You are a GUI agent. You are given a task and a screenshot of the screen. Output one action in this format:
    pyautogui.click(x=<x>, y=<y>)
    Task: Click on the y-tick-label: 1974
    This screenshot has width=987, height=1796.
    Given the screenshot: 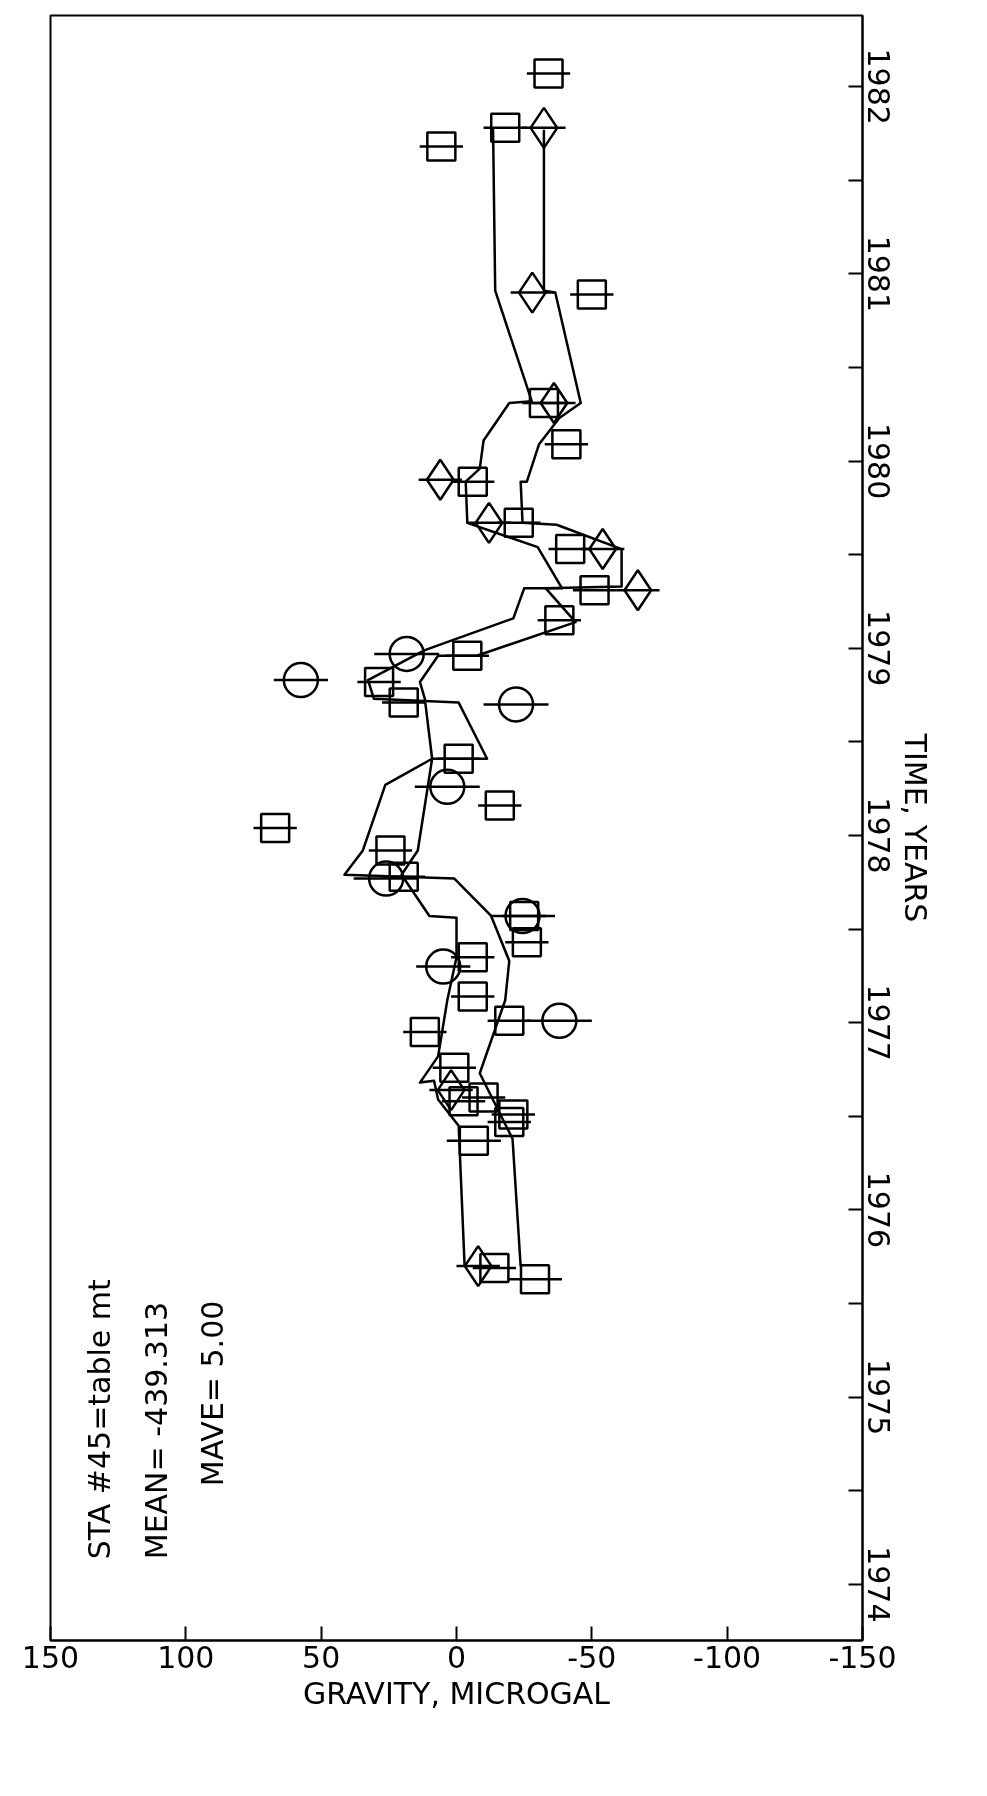 What is the action you would take?
    pyautogui.click(x=878, y=1584)
    